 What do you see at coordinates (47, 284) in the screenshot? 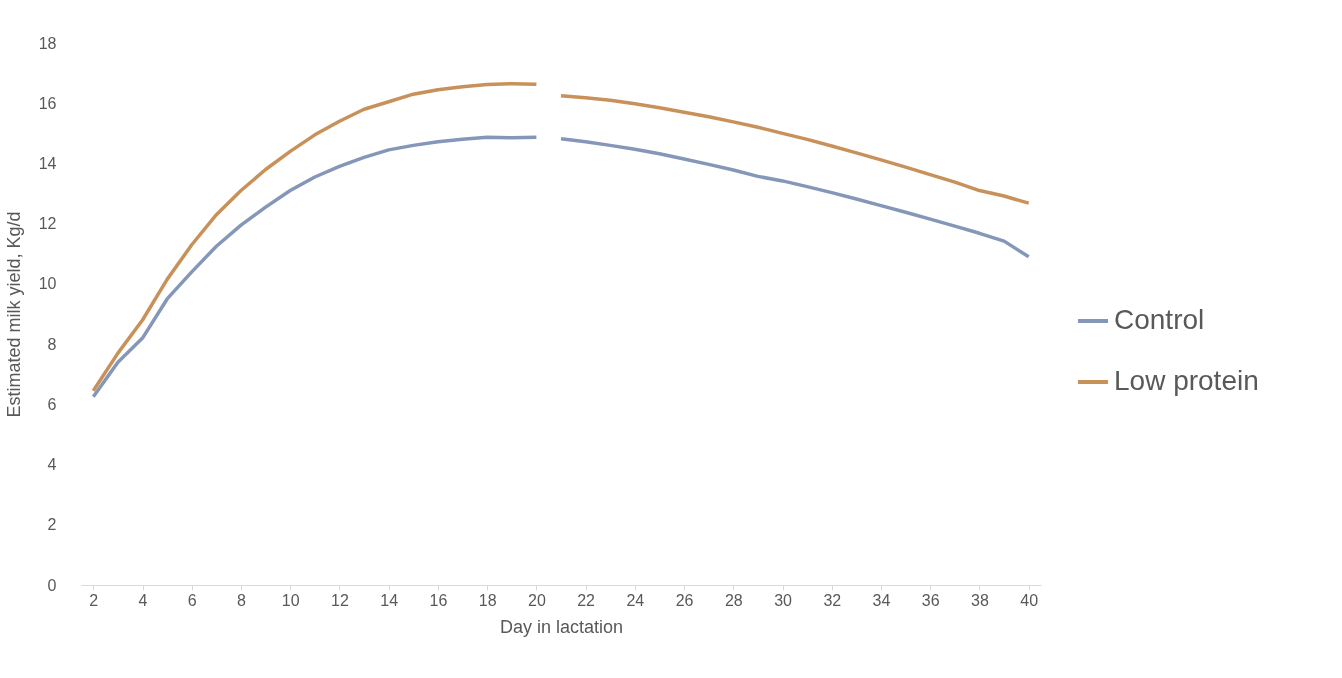
I see `y-tick-label: 10` at bounding box center [47, 284].